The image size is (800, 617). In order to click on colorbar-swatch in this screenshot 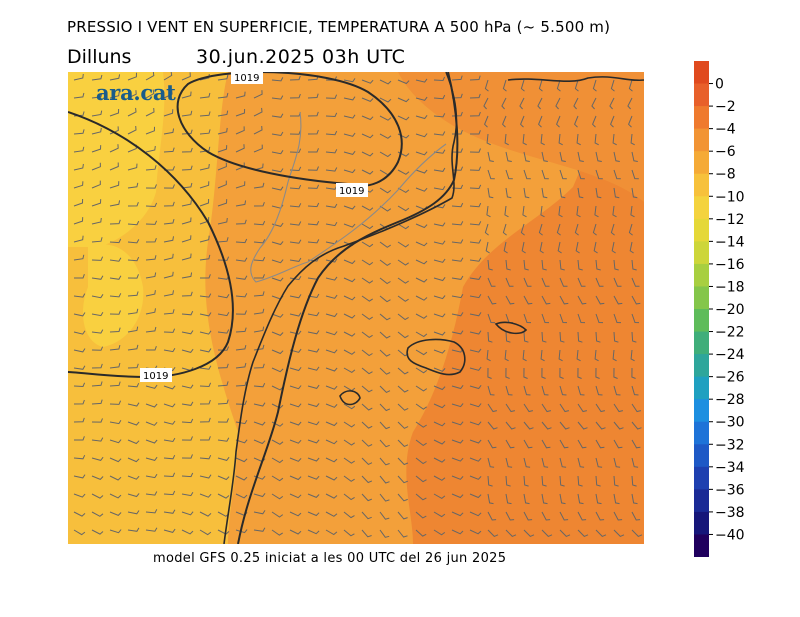, I will do `click(701, 545)`.